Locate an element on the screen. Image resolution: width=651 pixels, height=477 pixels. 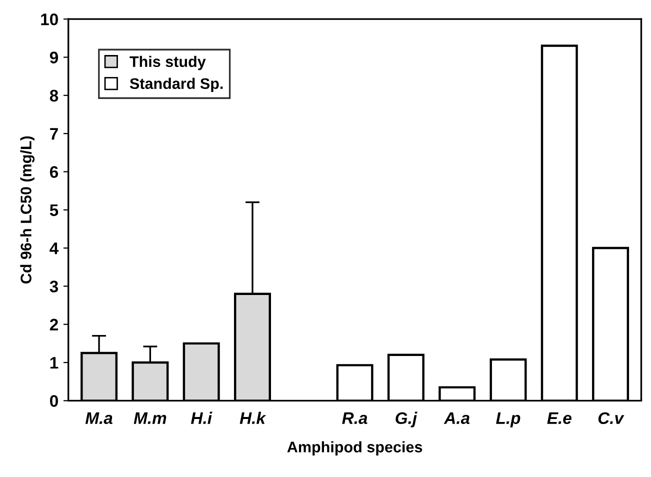
y-tick-label: 7 is located at coordinates (54, 134).